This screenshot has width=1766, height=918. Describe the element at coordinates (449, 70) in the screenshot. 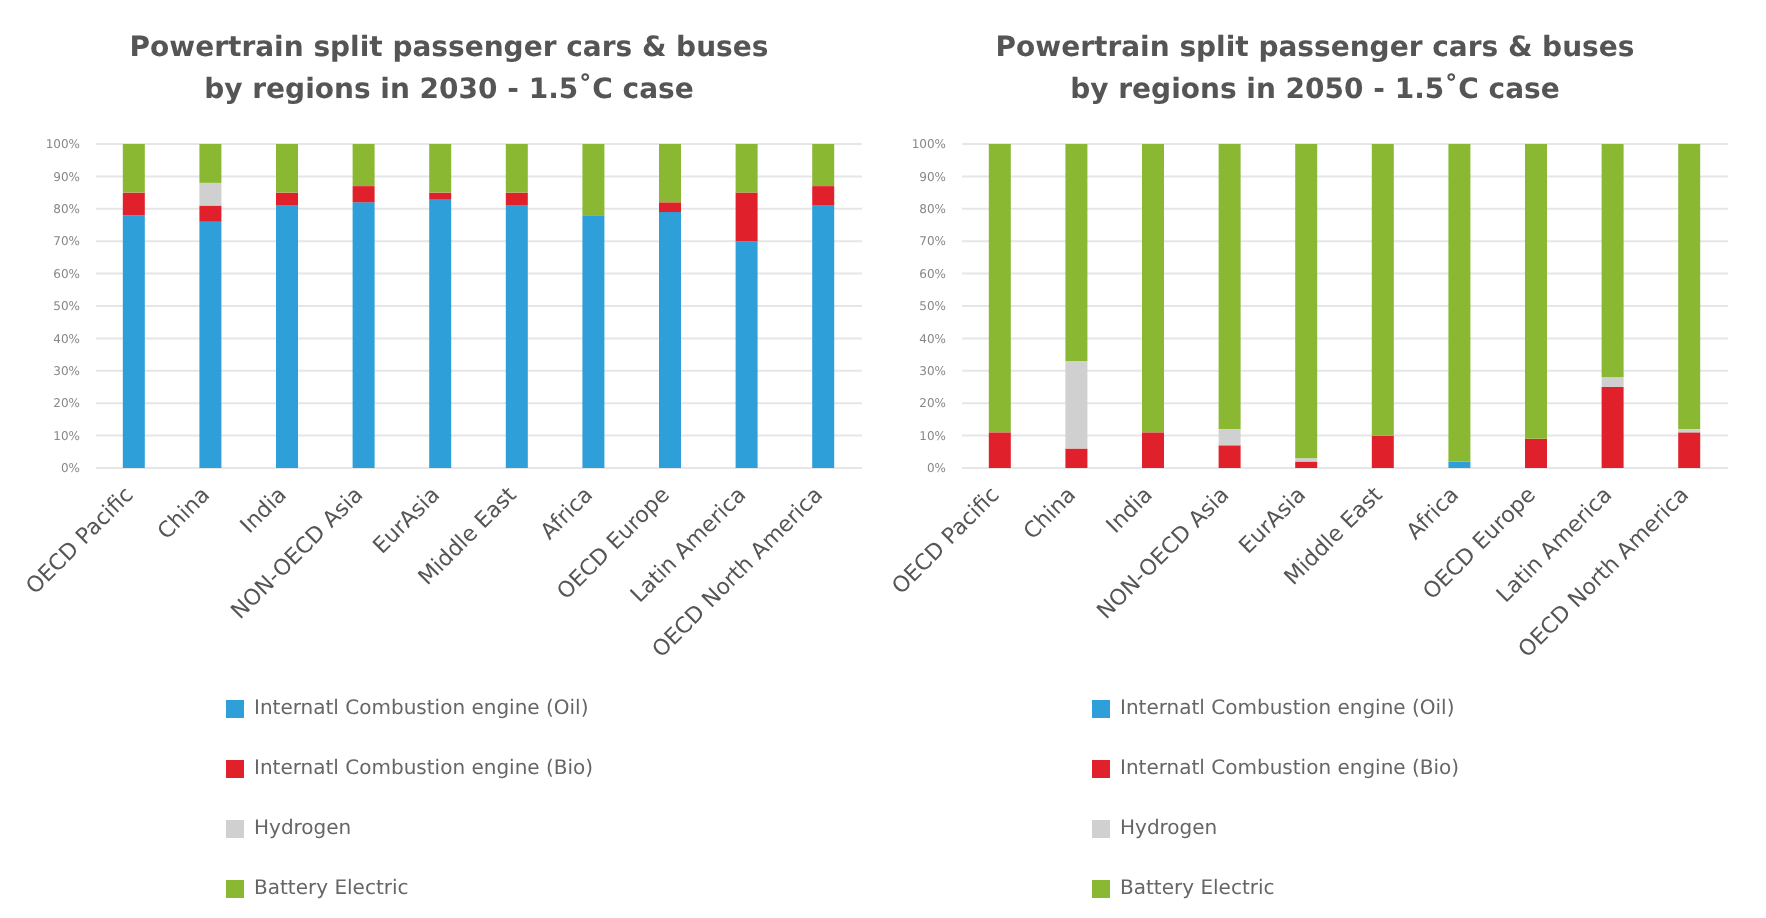

I see `chart-title: Powertrain split passenger cars & buses by regions in 2030 - 1.5˚C case` at that location.